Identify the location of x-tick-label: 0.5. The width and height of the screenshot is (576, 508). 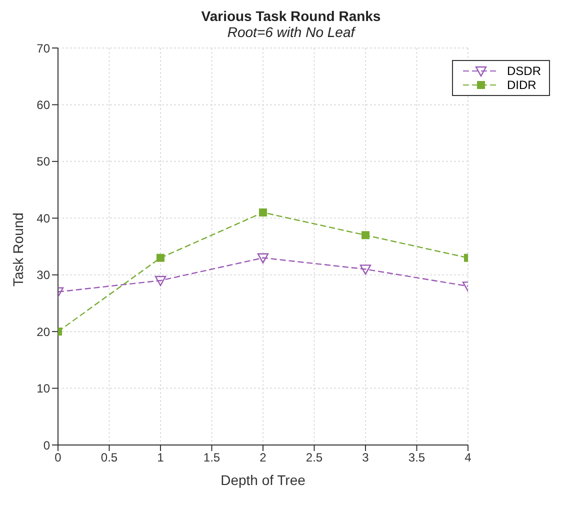
(109, 457).